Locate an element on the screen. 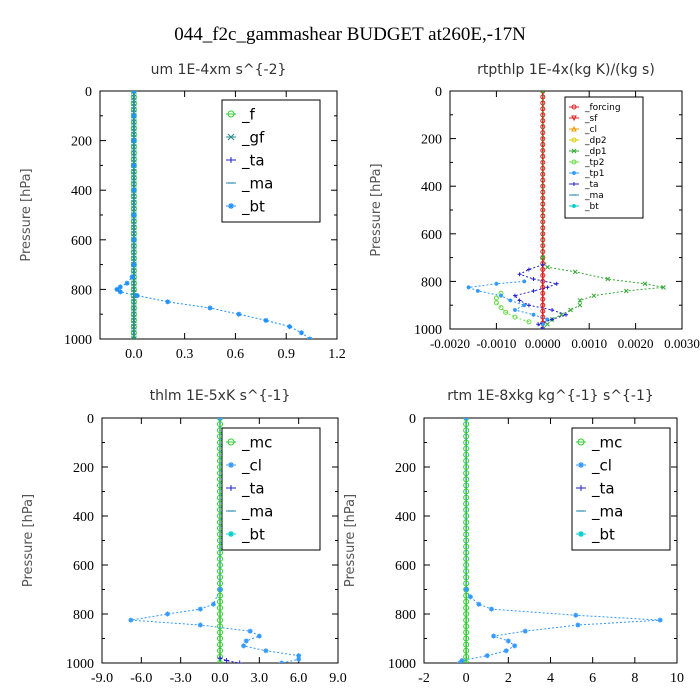  y-tick-label: 400 is located at coordinates (405, 517).